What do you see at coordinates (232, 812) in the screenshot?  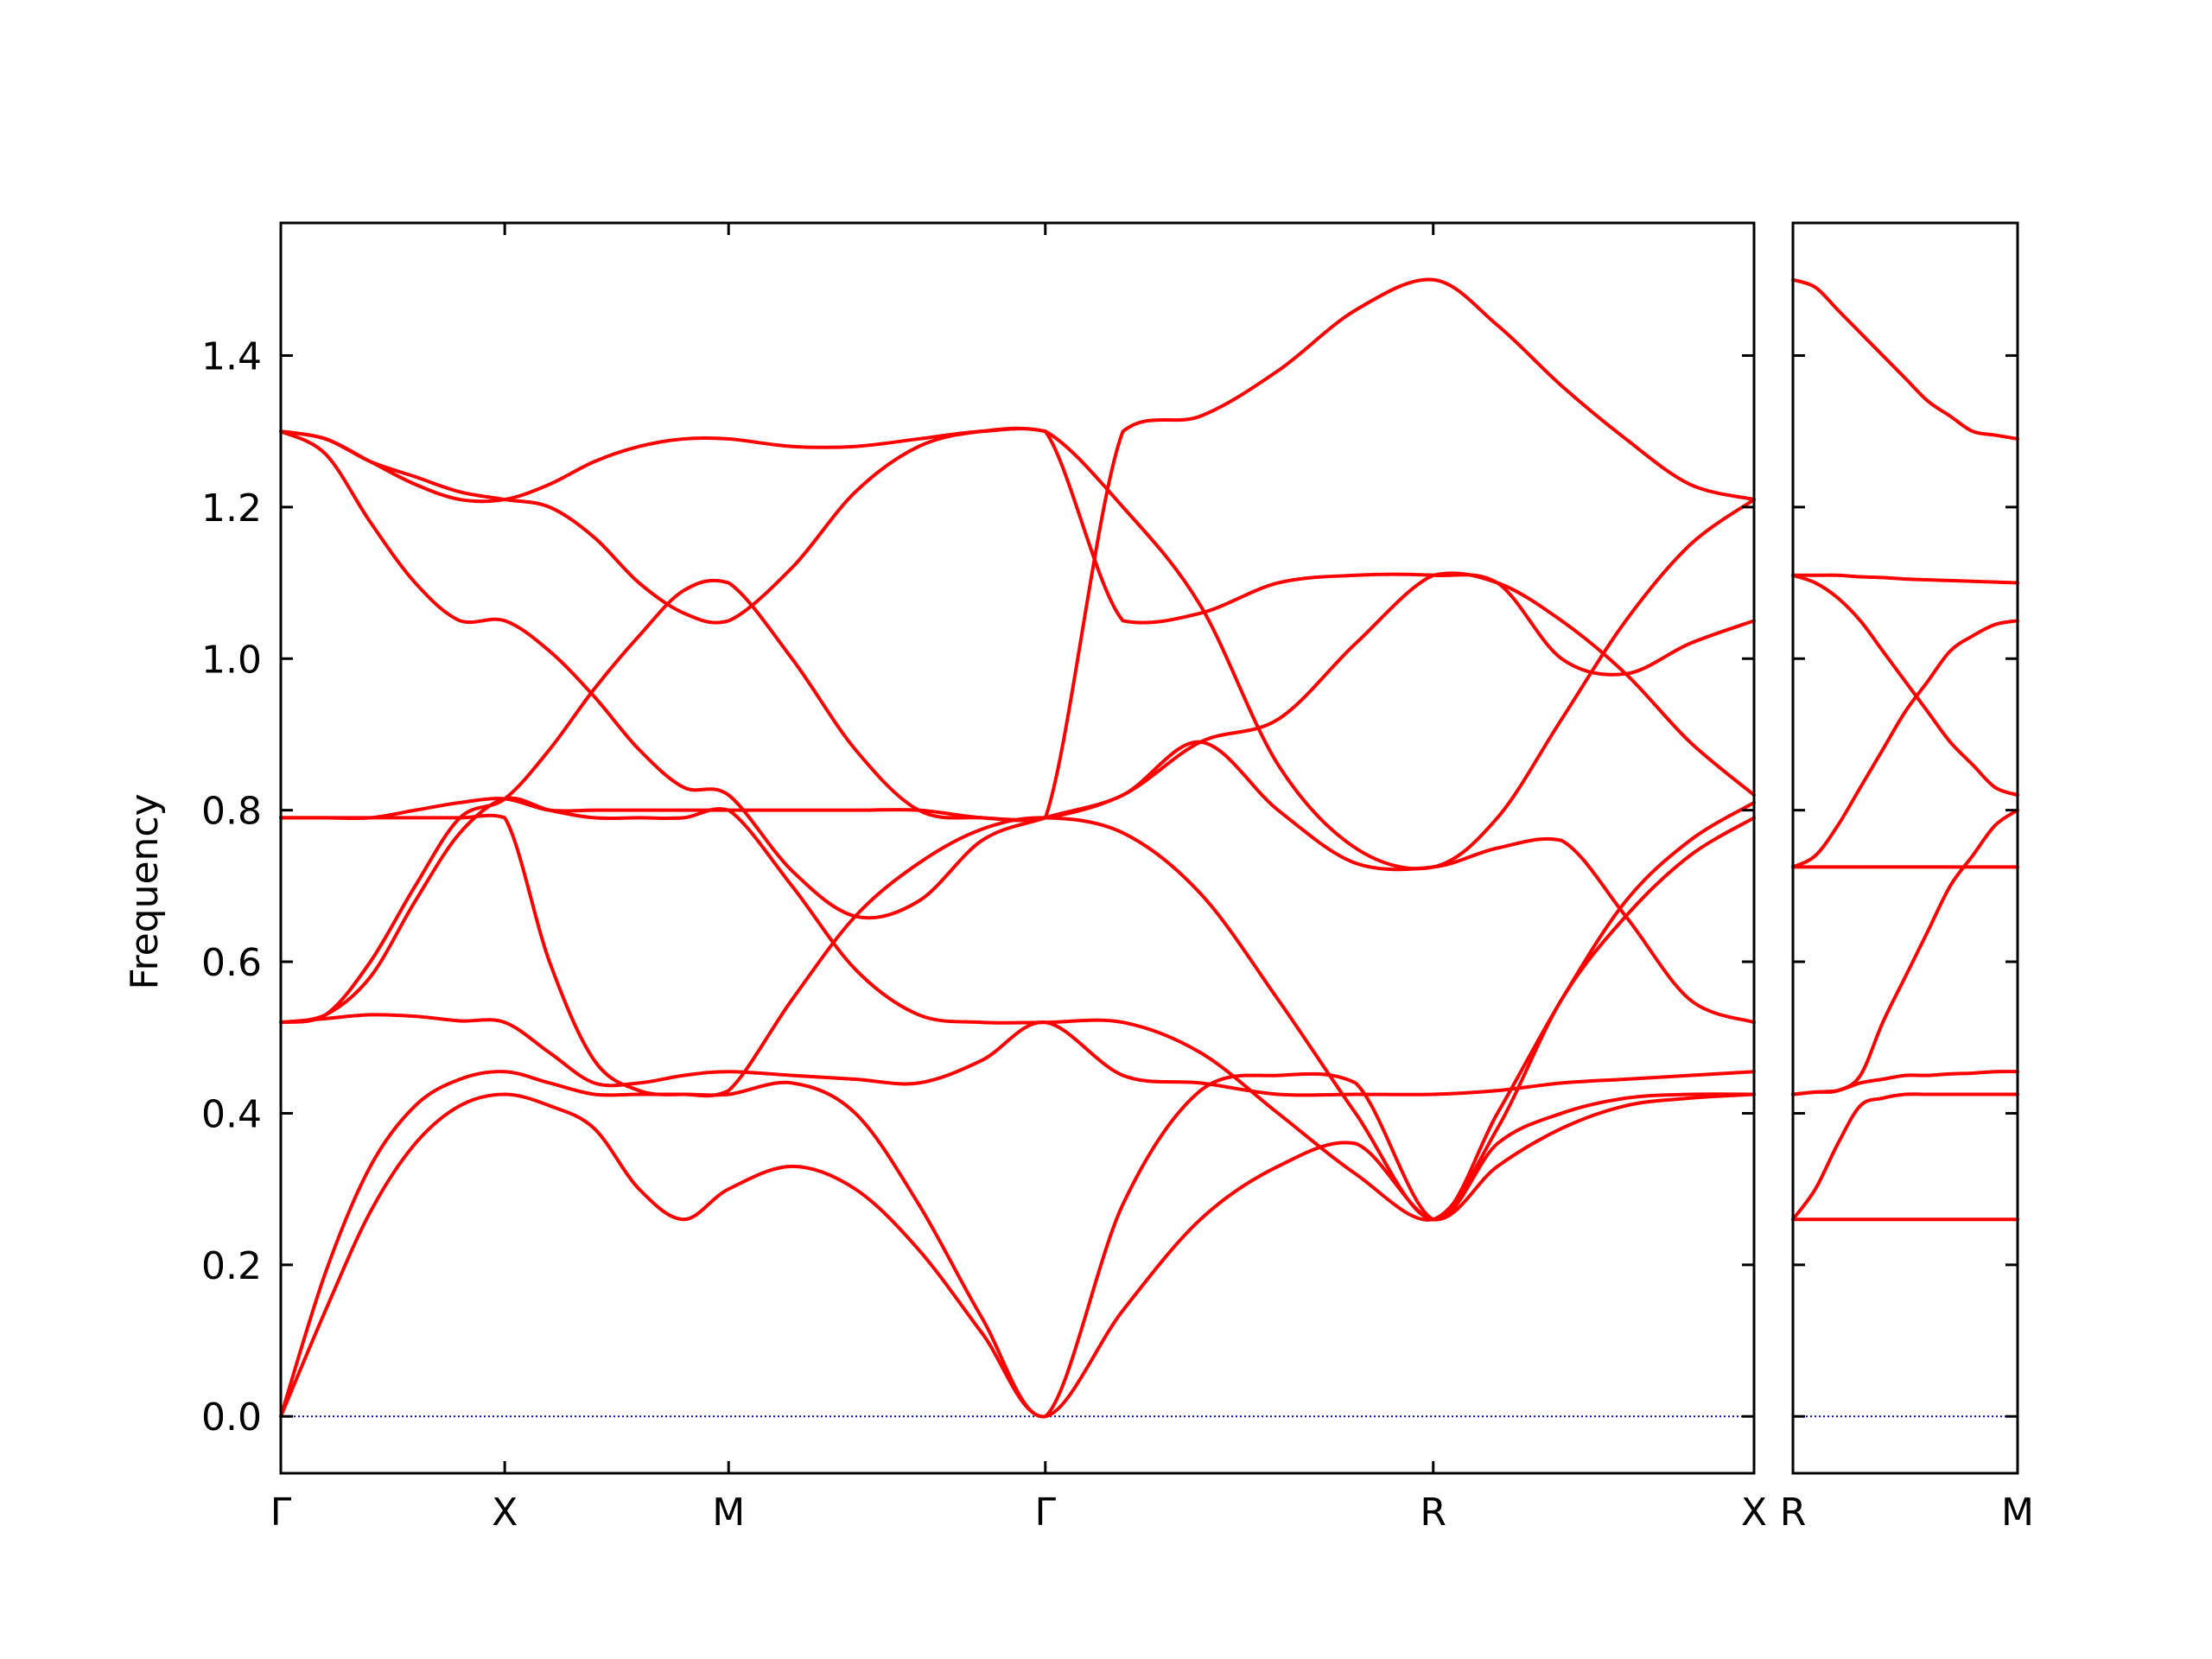 I see `y-tick-label: 0.8` at bounding box center [232, 812].